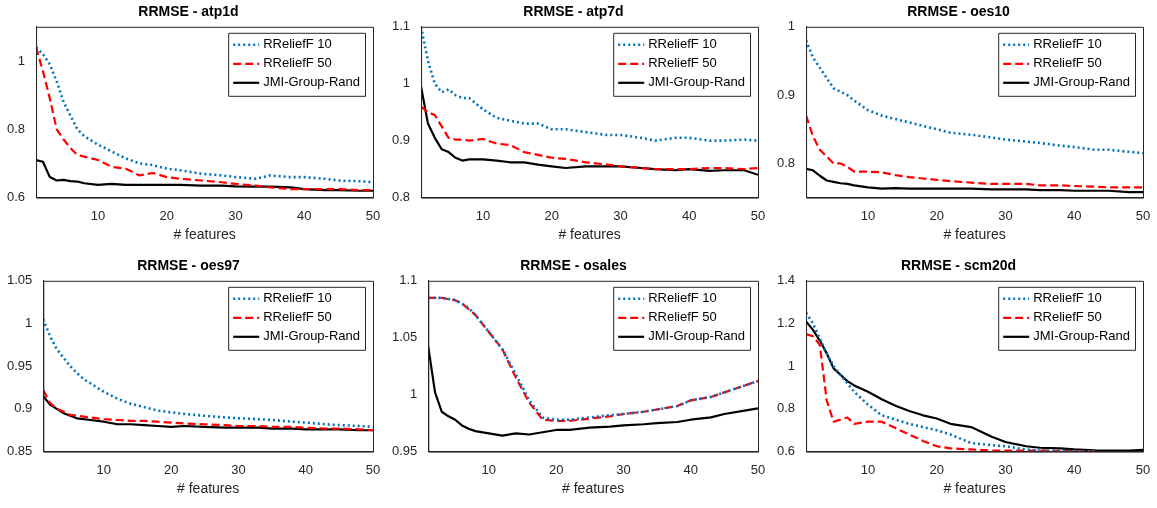 The width and height of the screenshot is (1157, 508). I want to click on chart-title: RRMSE - oes10, so click(959, 11).